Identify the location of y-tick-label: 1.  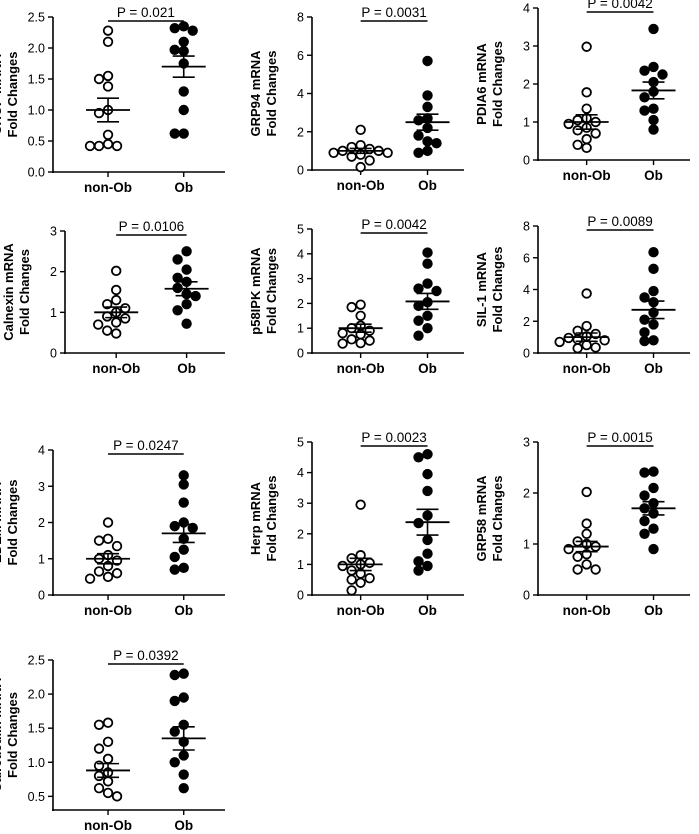
(53, 313).